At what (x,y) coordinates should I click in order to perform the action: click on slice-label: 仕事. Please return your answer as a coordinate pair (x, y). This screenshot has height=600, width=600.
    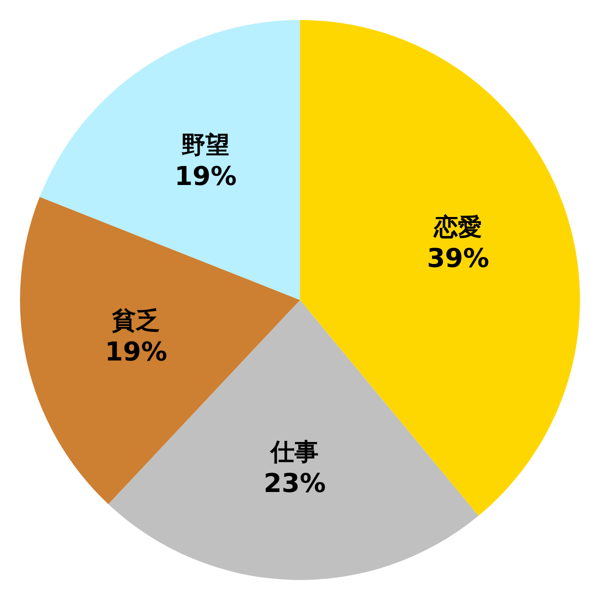
    Looking at the image, I should click on (294, 452).